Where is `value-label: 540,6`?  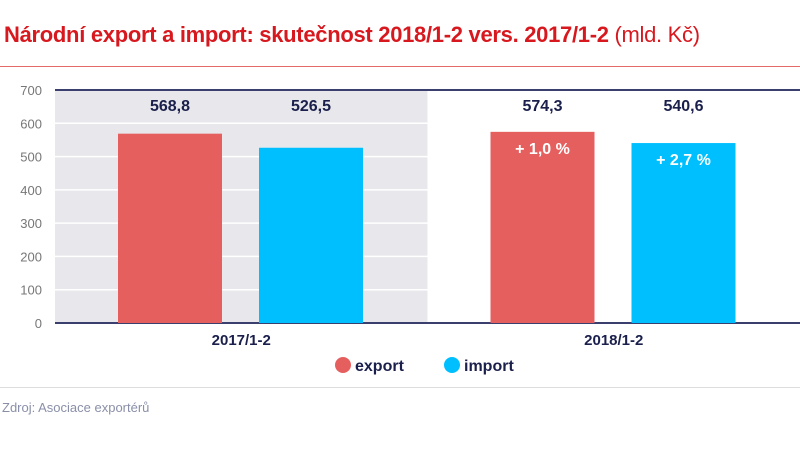
value-label: 540,6 is located at coordinates (683, 106).